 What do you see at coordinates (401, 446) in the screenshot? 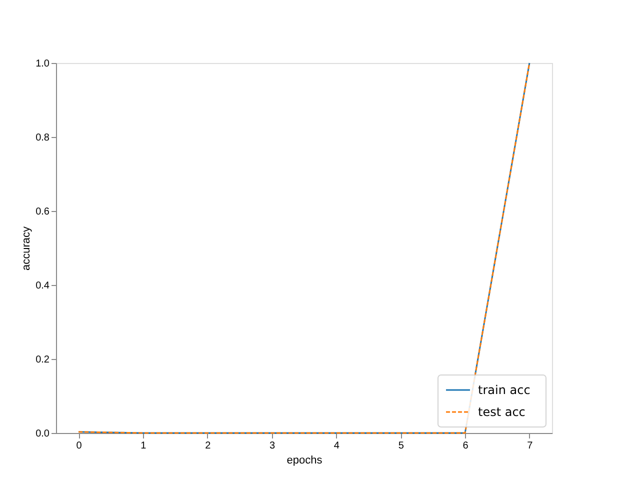
I see `x-tick-label: 5` at bounding box center [401, 446].